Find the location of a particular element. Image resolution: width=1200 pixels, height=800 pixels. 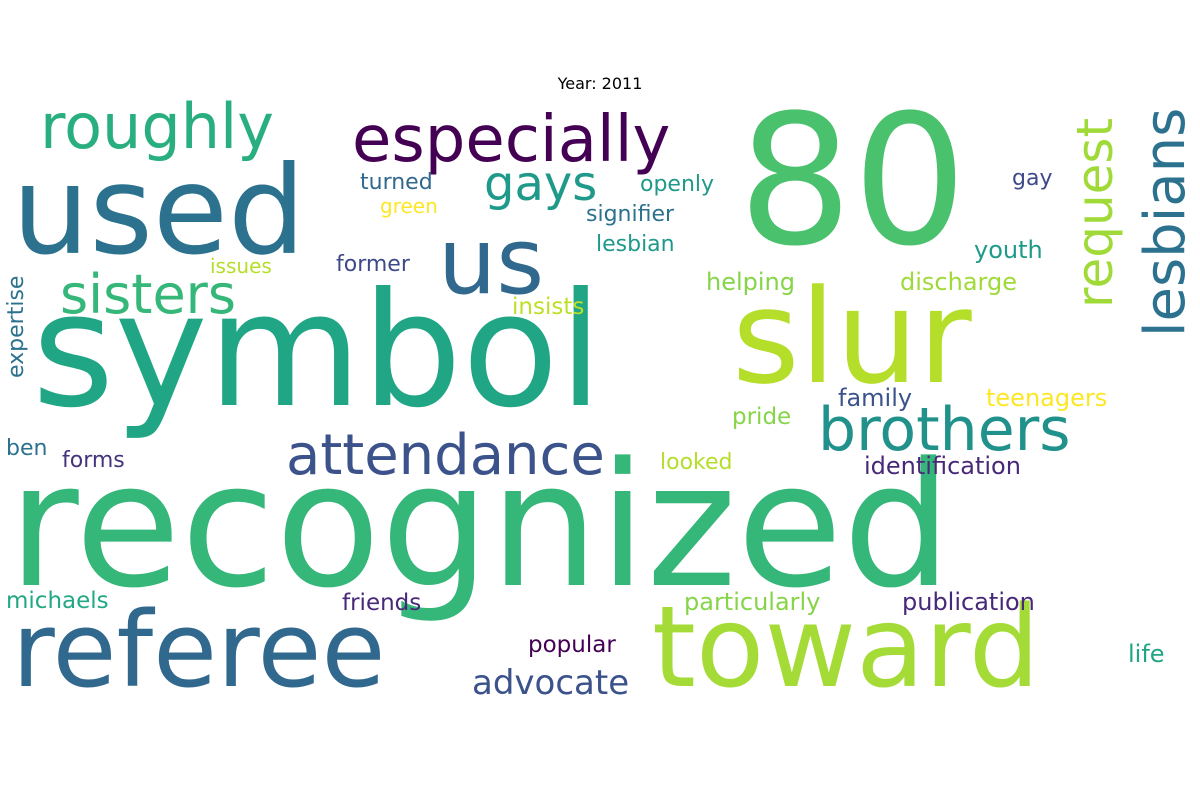

cloud-word: life is located at coordinates (1146, 654).